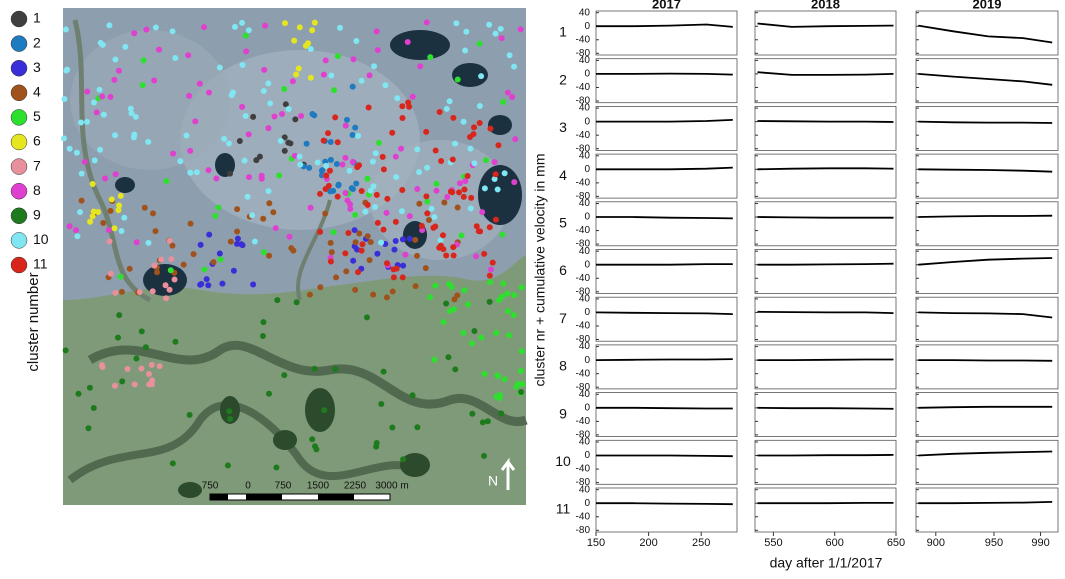  I want to click on legend-swatch, so click(19, 240).